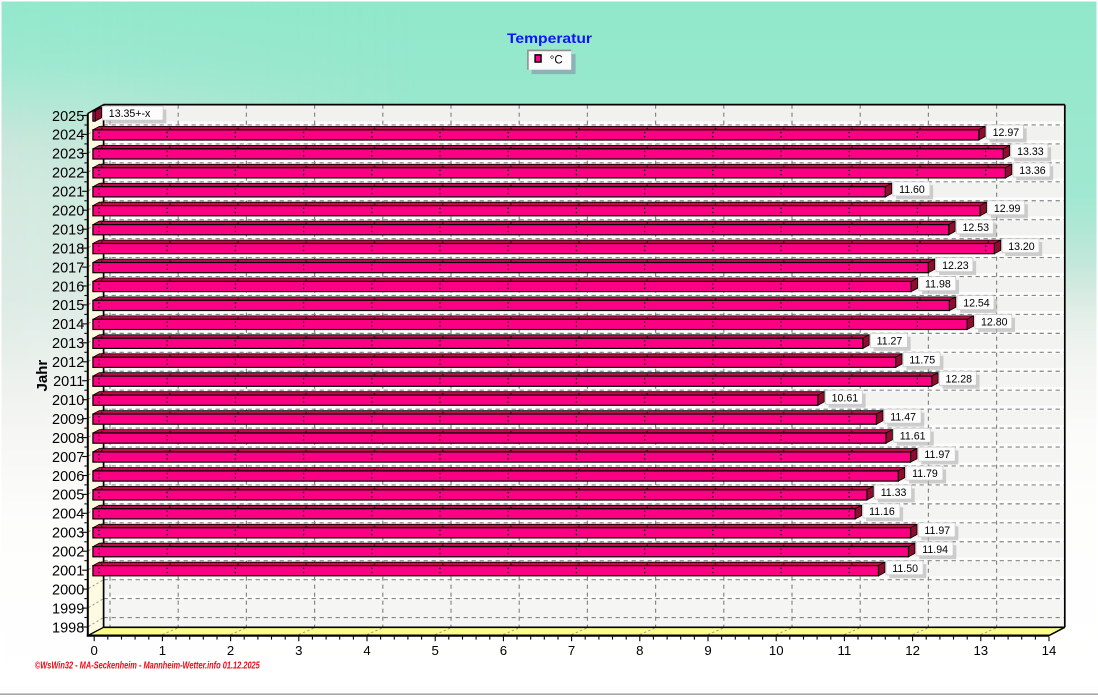 Image resolution: width=1098 pixels, height=697 pixels. I want to click on svg-text: 2009, so click(68, 420).